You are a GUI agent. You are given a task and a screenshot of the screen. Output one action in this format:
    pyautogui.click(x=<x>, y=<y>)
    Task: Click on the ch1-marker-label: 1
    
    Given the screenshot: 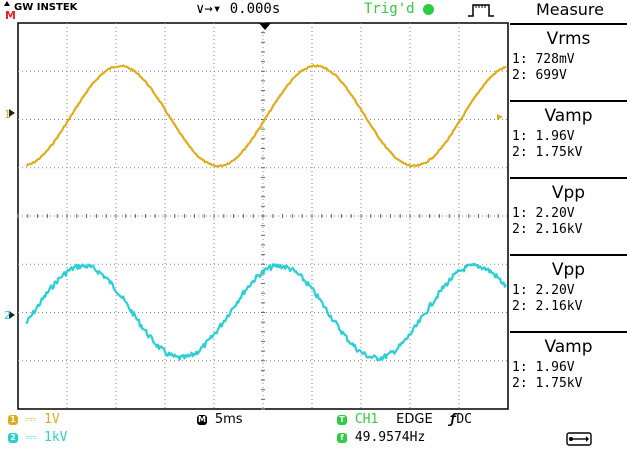 What is the action you would take?
    pyautogui.click(x=7, y=114)
    